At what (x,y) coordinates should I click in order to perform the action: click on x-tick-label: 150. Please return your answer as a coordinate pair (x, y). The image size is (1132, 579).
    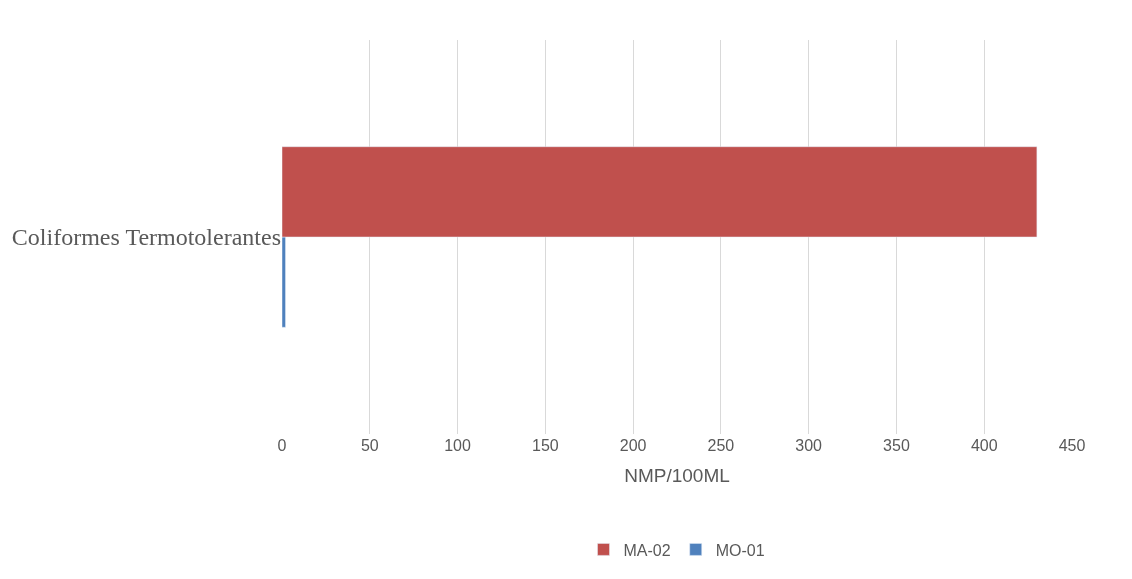
    Looking at the image, I should click on (545, 445).